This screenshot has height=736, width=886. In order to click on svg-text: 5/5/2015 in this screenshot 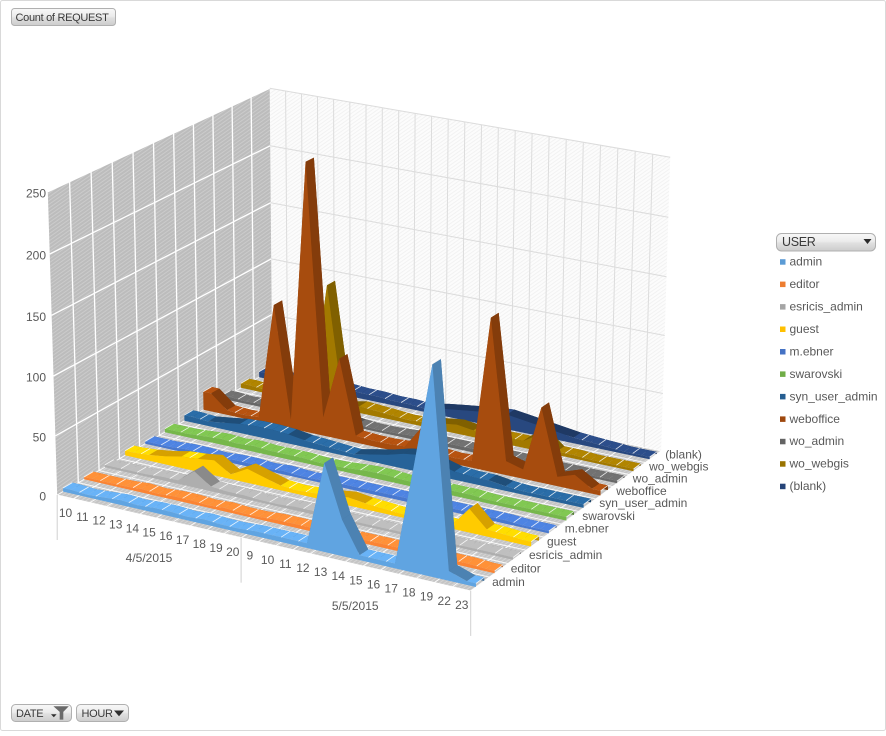, I will do `click(355, 606)`.